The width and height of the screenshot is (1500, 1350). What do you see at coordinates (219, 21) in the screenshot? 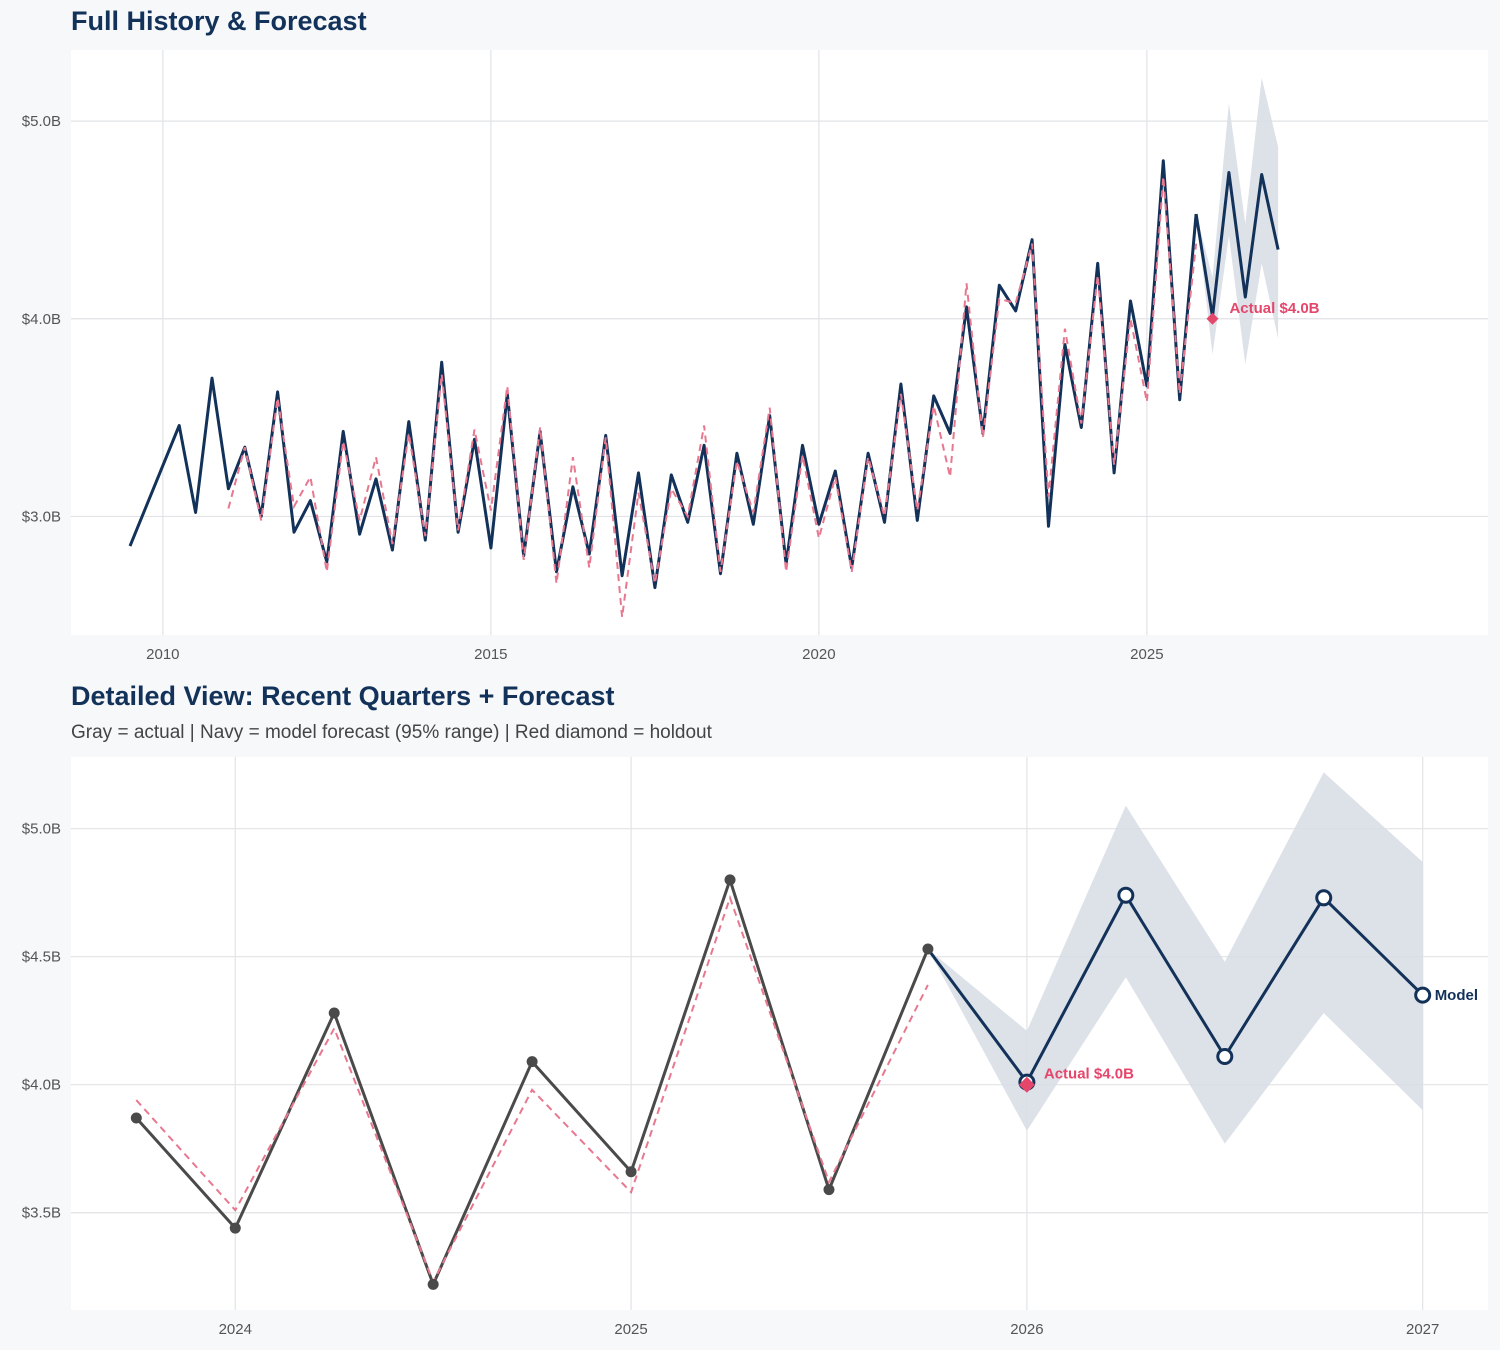
I see `chart-title-full-history: Full History & Forecast` at bounding box center [219, 21].